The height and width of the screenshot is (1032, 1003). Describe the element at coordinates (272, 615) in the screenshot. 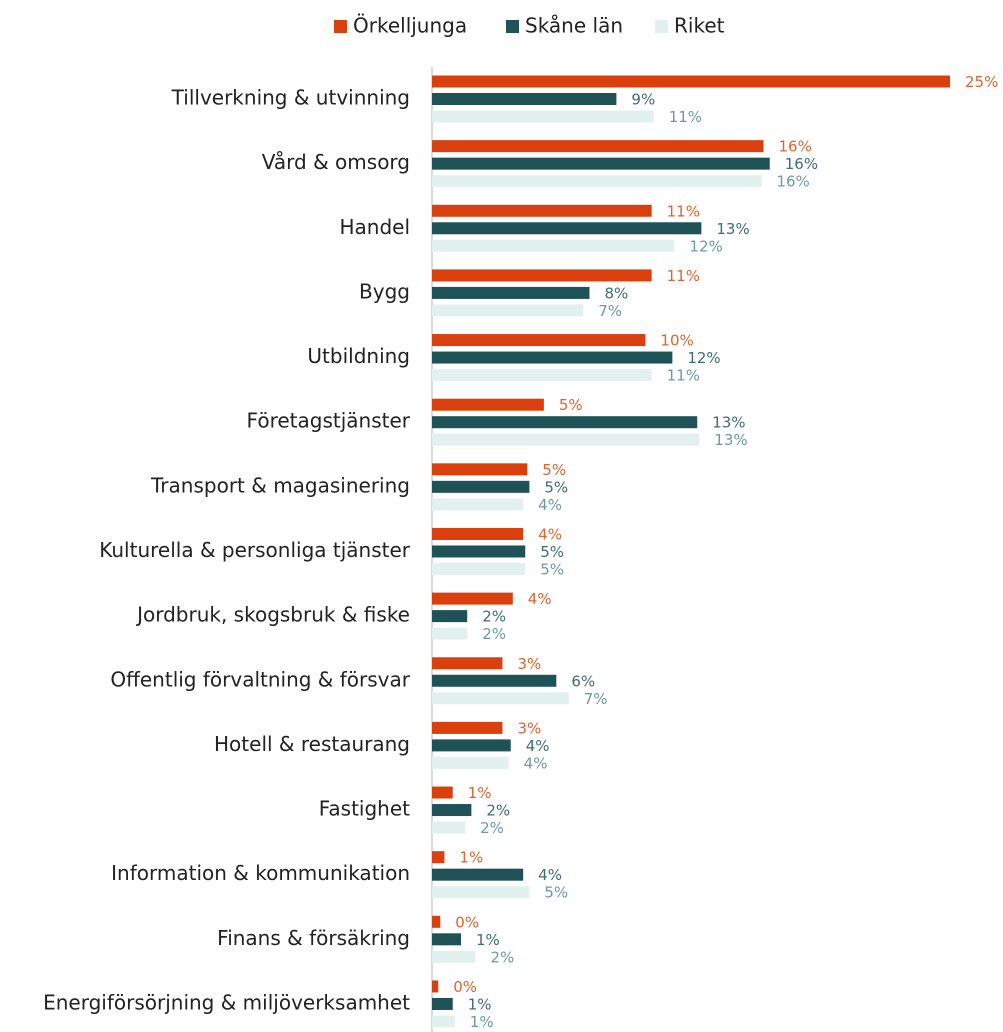

I see `category-label: Jordbruk, skogsbruk & fiske` at that location.